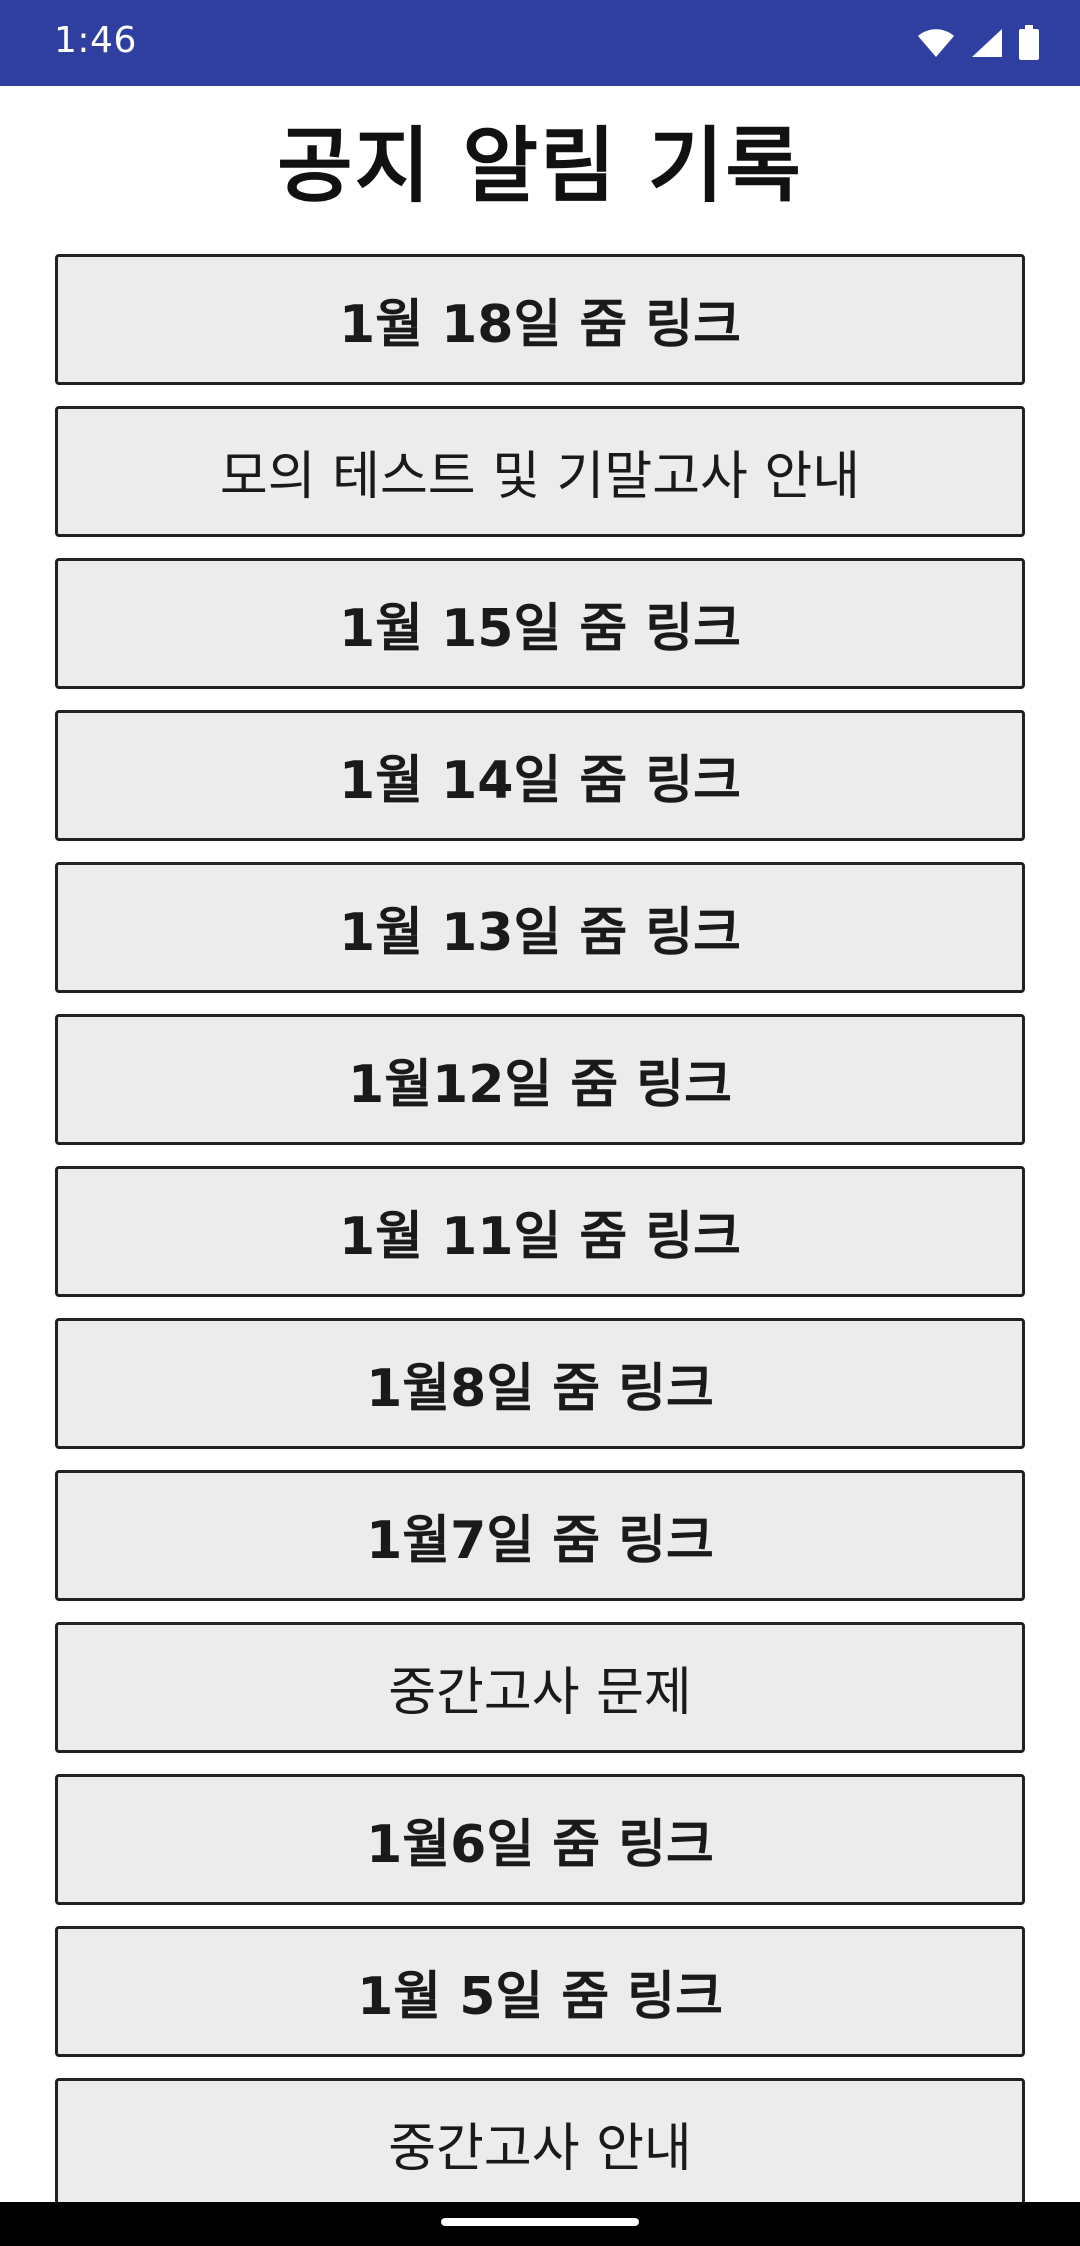  I want to click on notice-button: 모의 테스트 및 기말고사 안내, so click(540, 471).